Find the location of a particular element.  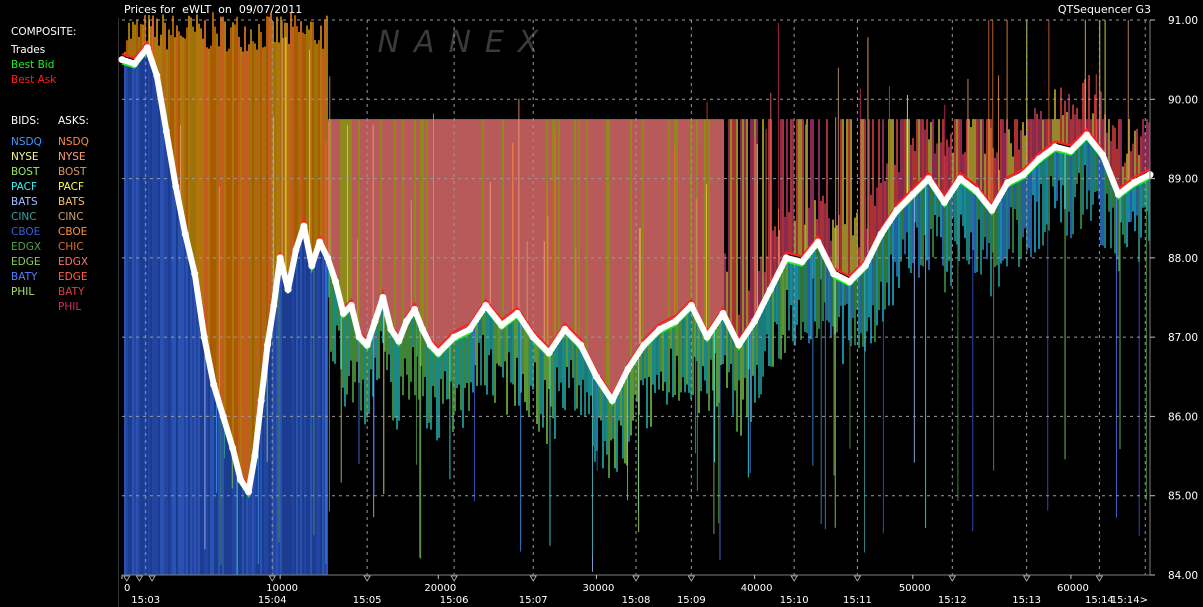

watermark: NANEX is located at coordinates (465, 42).